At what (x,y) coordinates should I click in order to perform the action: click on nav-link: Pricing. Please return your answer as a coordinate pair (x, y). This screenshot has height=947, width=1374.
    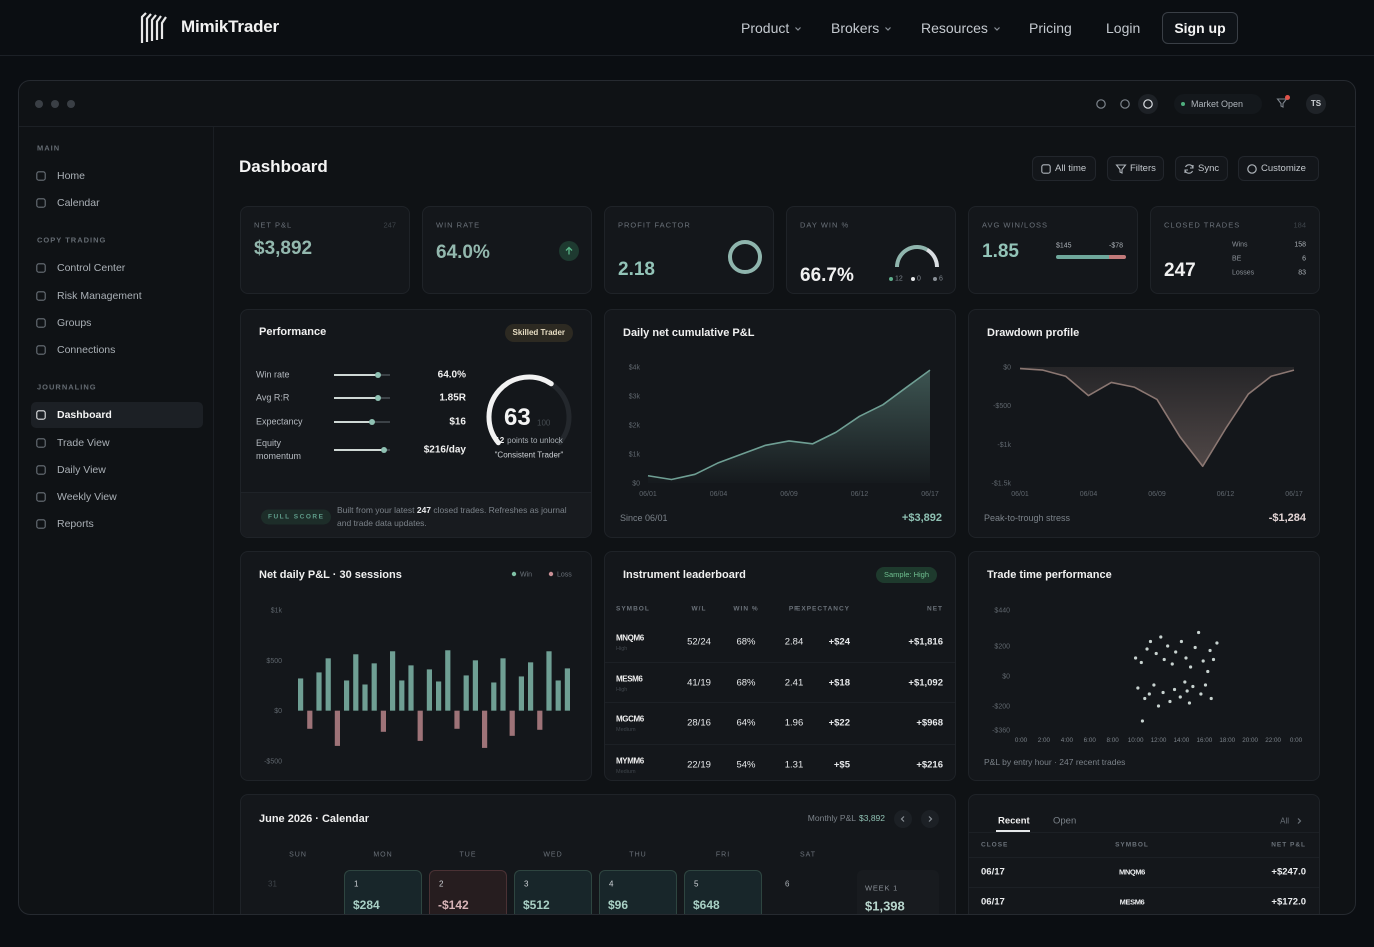
    Looking at the image, I should click on (1050, 28).